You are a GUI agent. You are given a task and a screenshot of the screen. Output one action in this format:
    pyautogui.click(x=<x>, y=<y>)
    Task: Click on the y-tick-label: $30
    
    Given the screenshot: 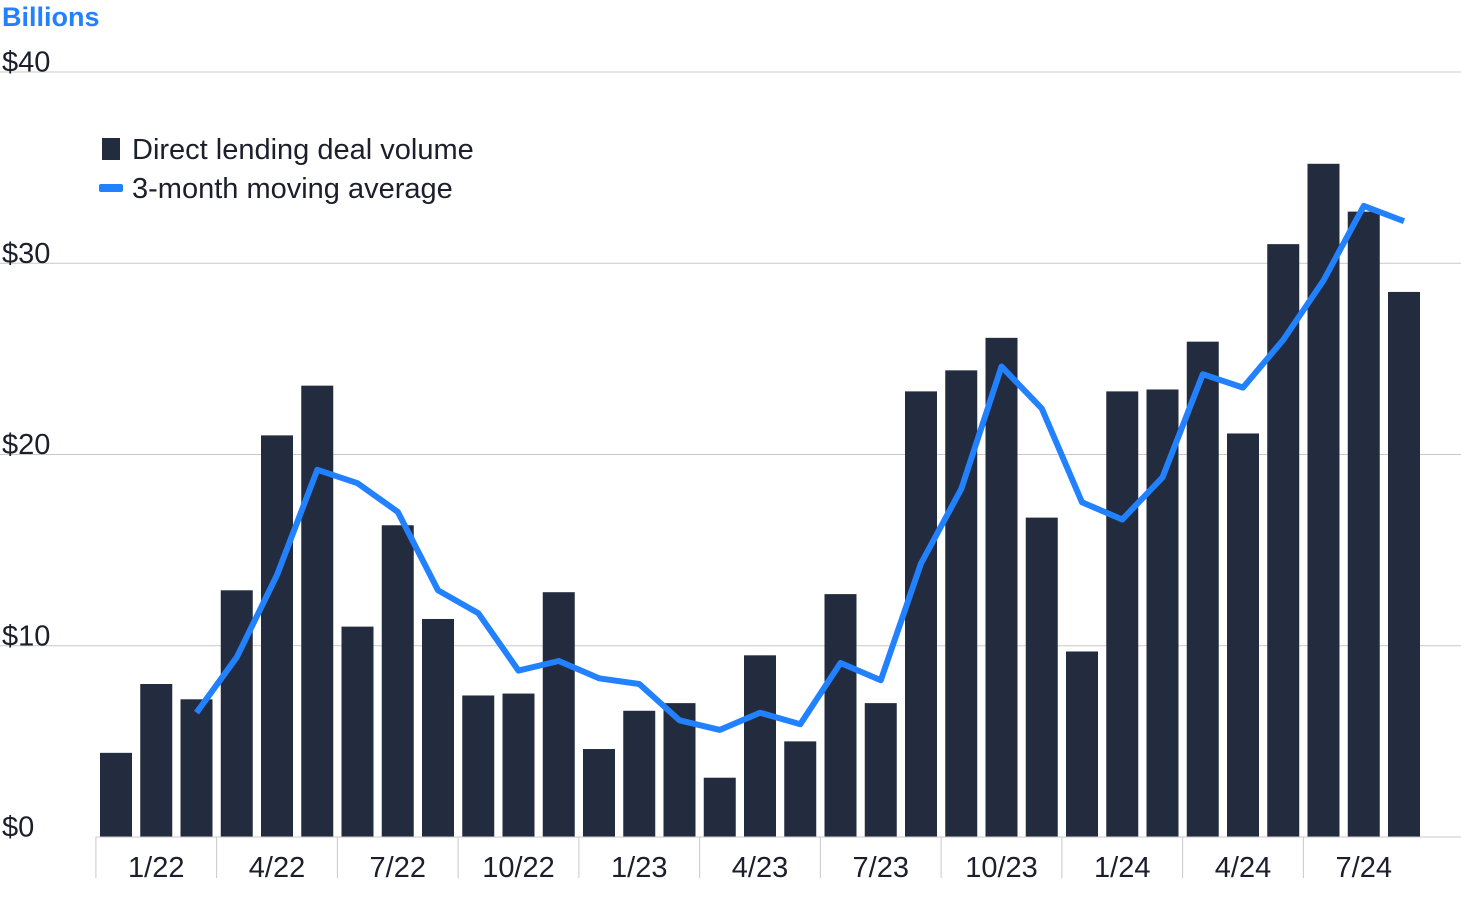 What is the action you would take?
    pyautogui.click(x=26, y=254)
    